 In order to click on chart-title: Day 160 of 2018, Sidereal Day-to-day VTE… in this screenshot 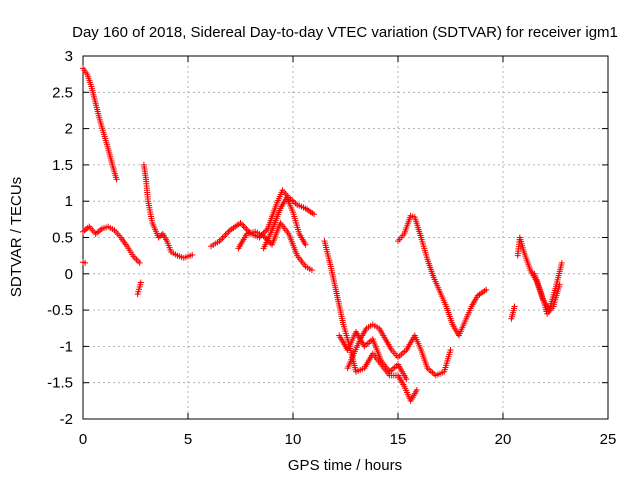, I will do `click(345, 32)`.